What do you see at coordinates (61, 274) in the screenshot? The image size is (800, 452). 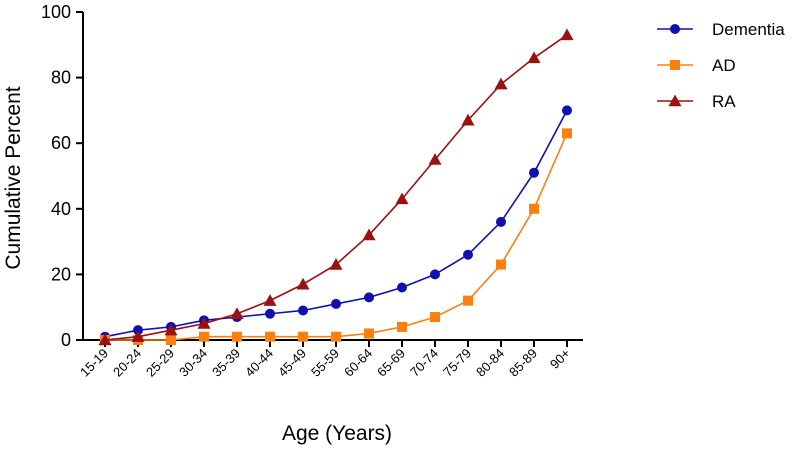 I see `y-tick-label: 20` at bounding box center [61, 274].